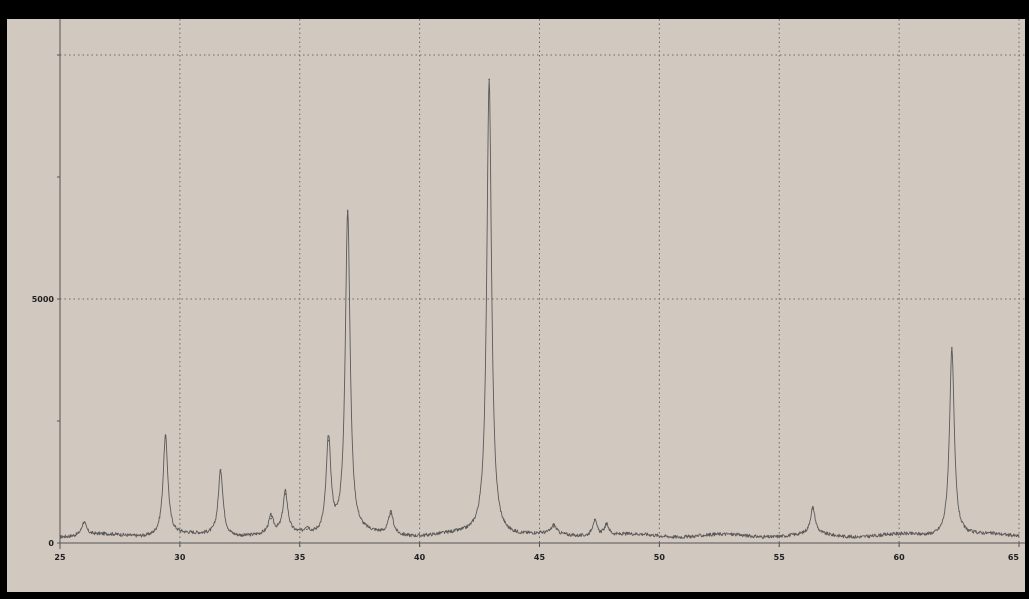 The width and height of the screenshot is (1029, 599). Describe the element at coordinates (180, 557) in the screenshot. I see `x-tick-label-30: 30` at that location.